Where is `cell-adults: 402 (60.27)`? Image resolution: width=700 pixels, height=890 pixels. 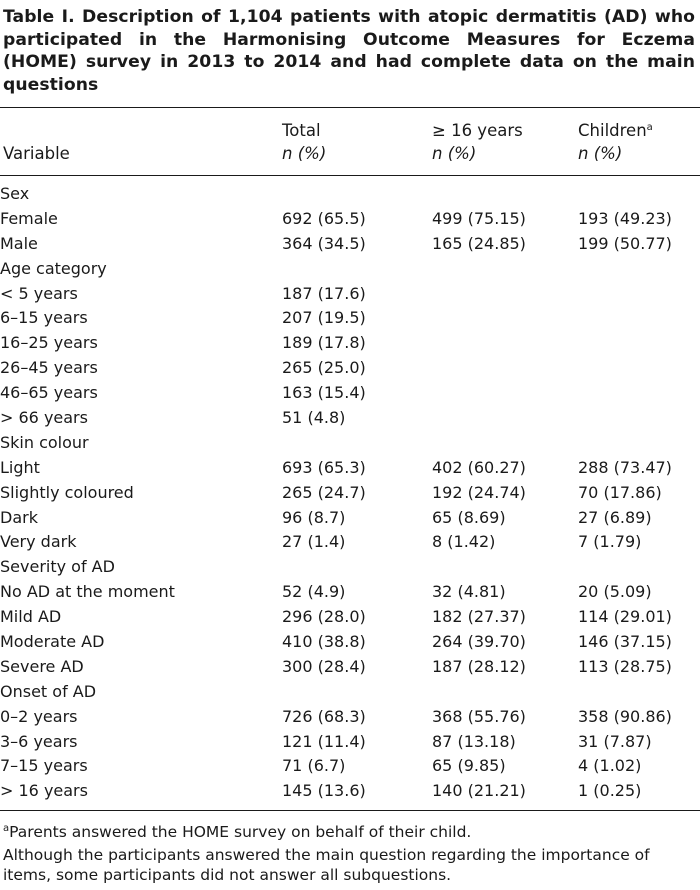
cell-adults: 402 (60.27) is located at coordinates (479, 467).